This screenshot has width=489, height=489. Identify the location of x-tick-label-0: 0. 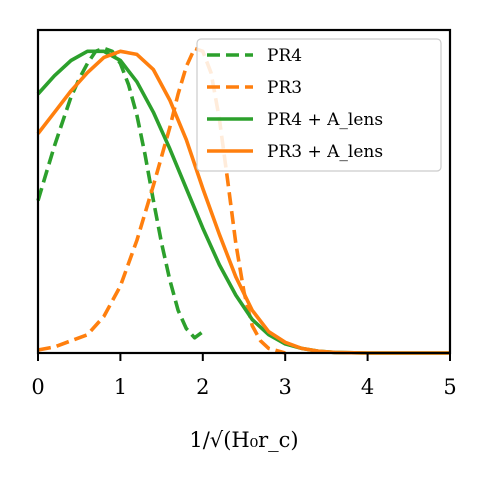
(37, 387).